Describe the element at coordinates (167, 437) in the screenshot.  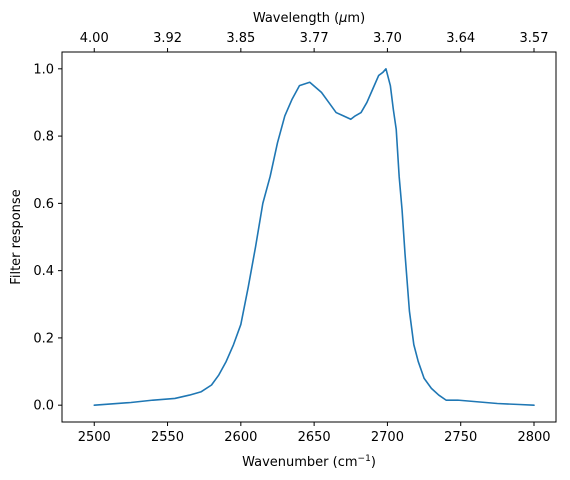
I see `x-tick-label: 2550` at that location.